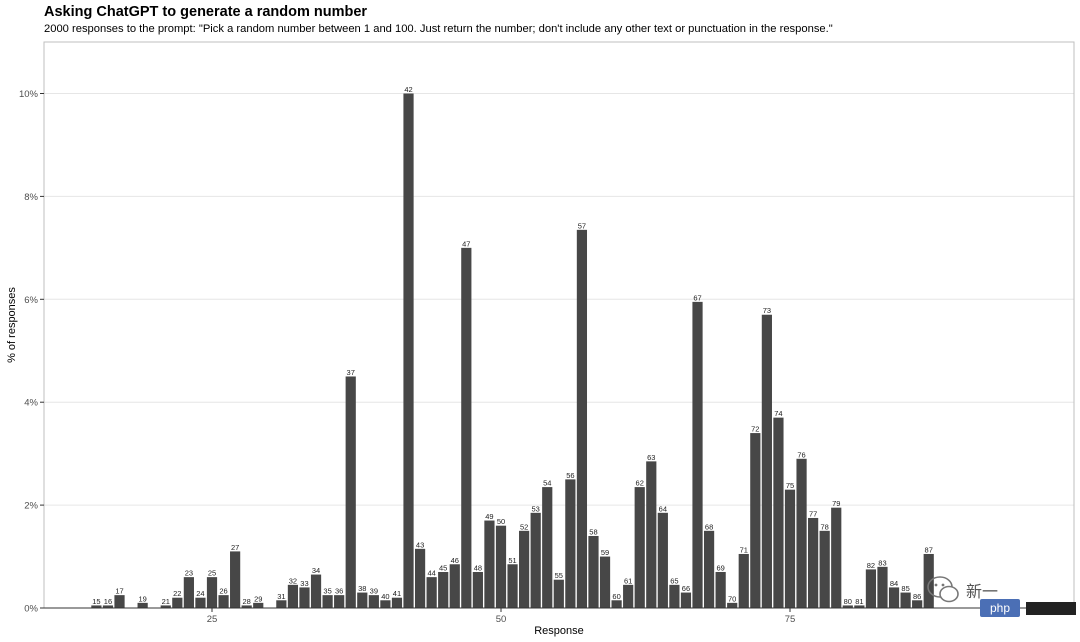  Describe the element at coordinates (790, 619) in the screenshot. I see `x-tick-label: 75` at that location.